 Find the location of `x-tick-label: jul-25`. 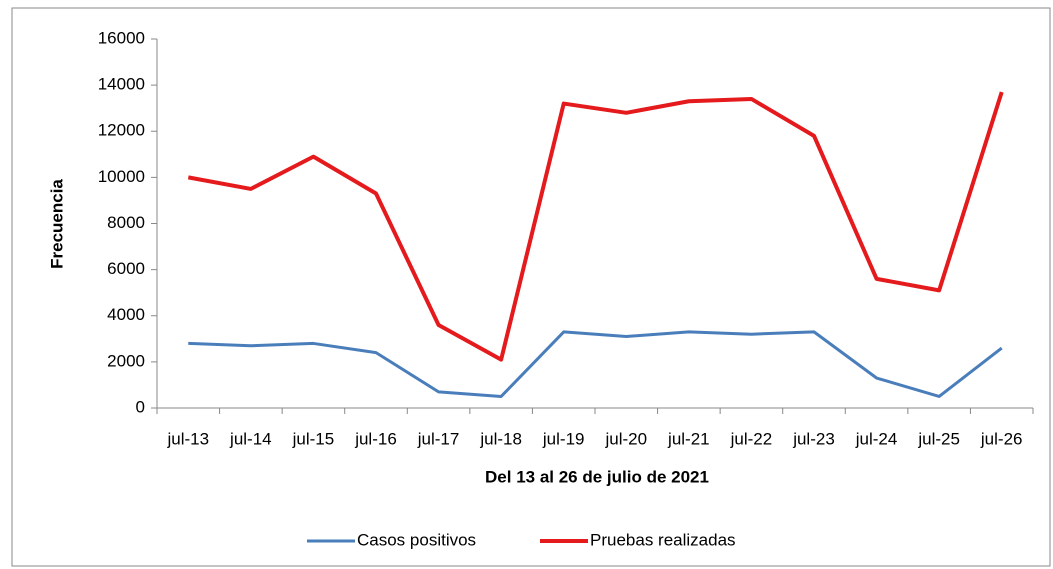

x-tick-label: jul-25 is located at coordinates (938, 438).